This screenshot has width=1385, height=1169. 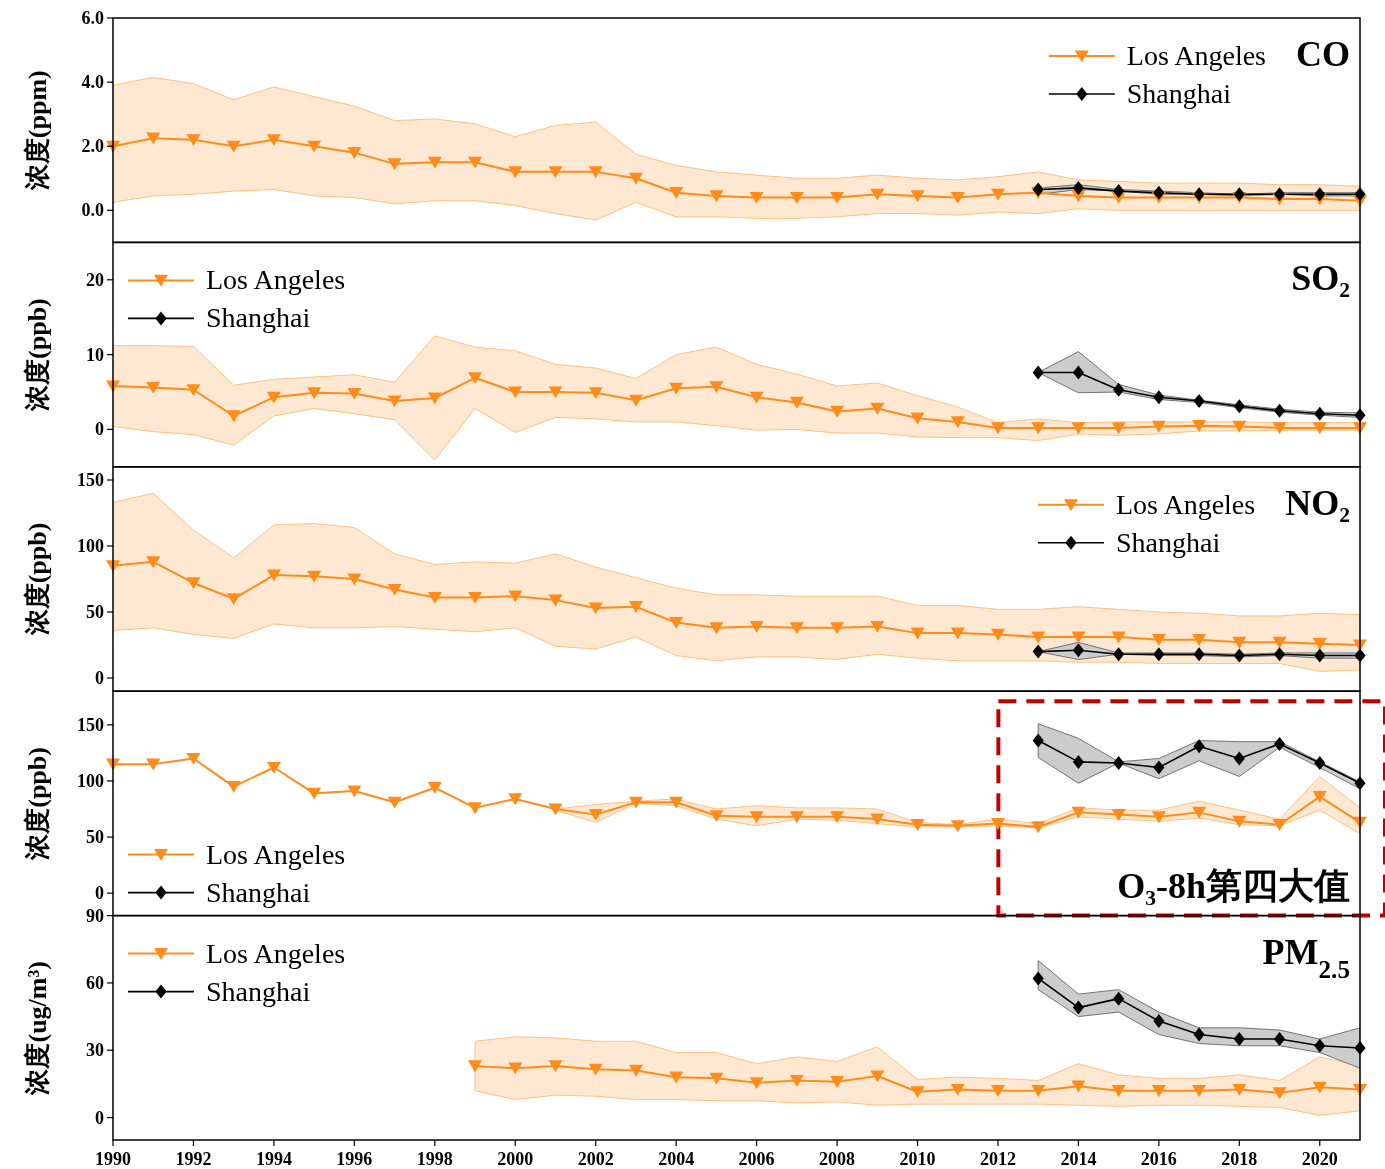 I want to click on y-tick-label: 0.0, so click(x=92, y=210).